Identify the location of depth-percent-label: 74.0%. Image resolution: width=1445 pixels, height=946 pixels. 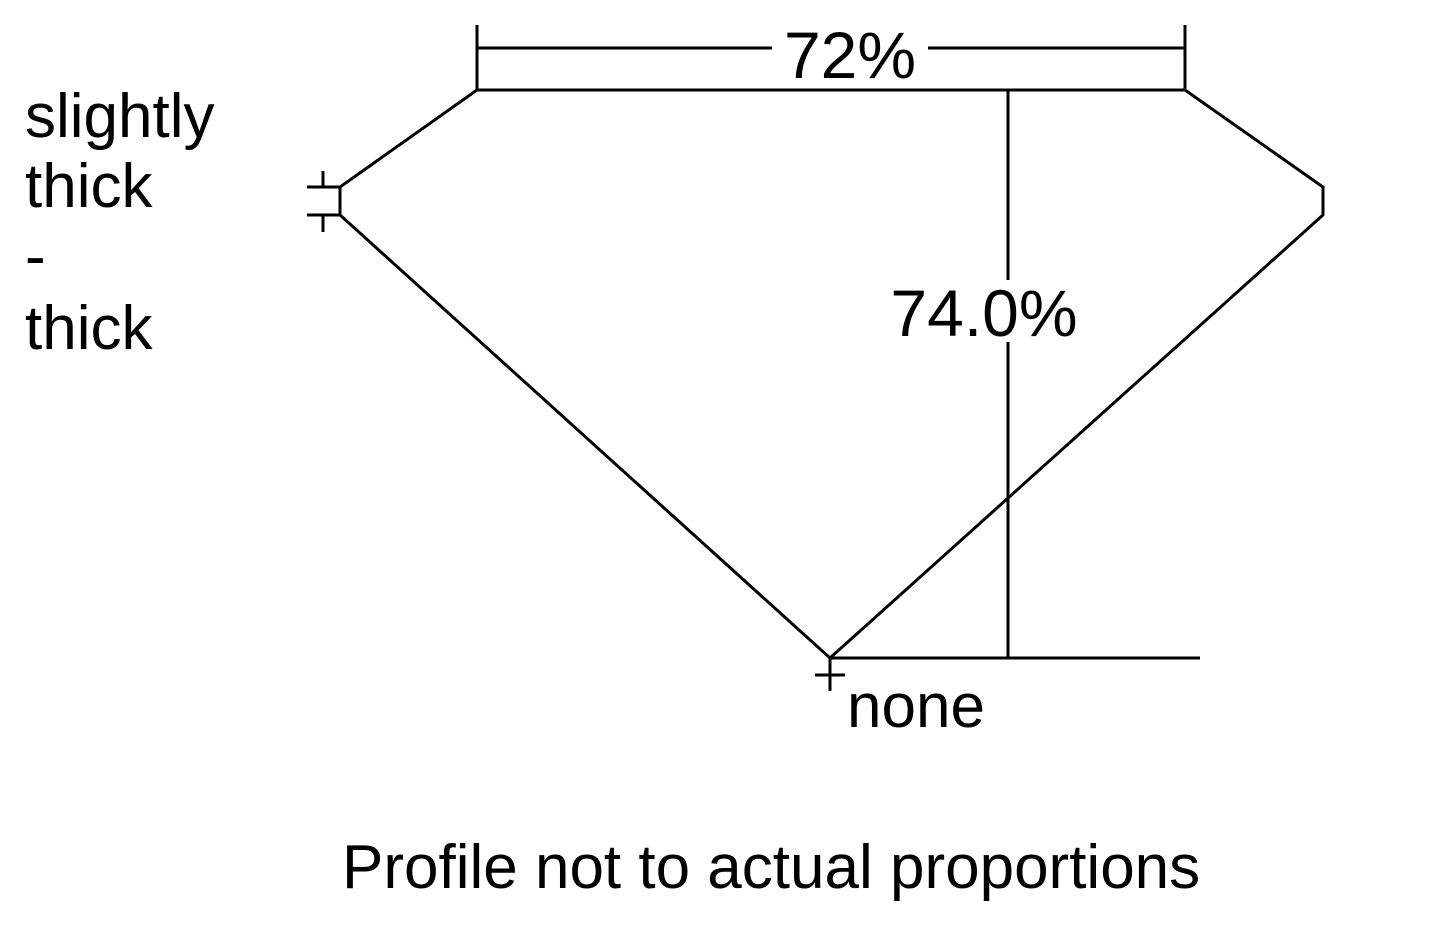
(983, 313).